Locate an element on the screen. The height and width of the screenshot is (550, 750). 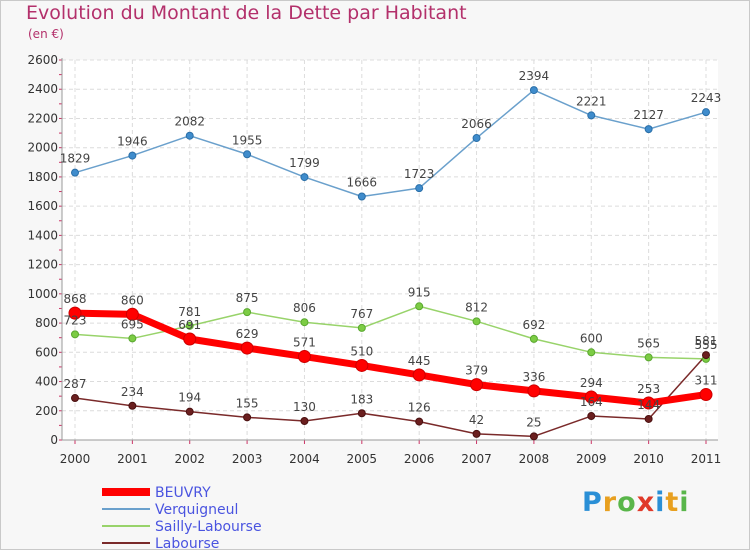
proxiti-logo: Proxiti is located at coordinates (636, 502).